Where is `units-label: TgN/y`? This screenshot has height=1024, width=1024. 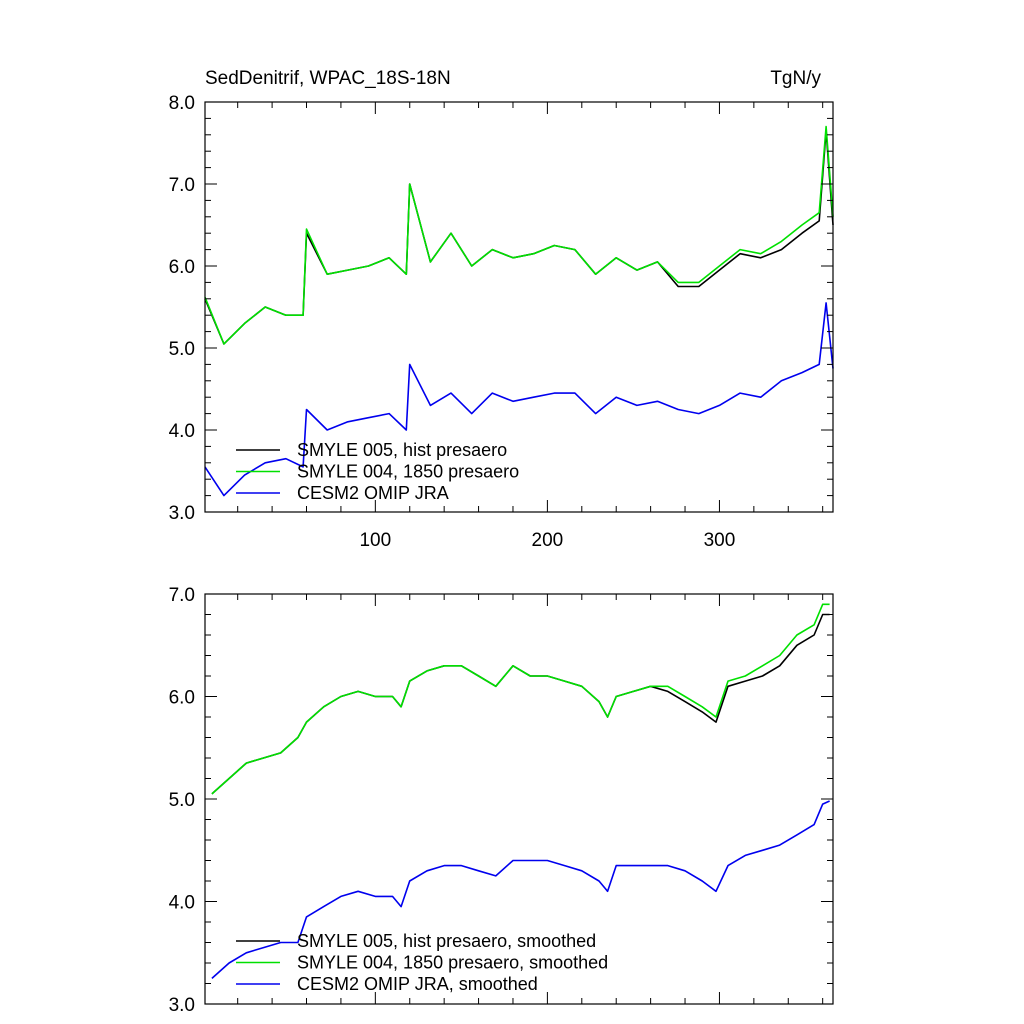
units-label: TgN/y is located at coordinates (795, 78).